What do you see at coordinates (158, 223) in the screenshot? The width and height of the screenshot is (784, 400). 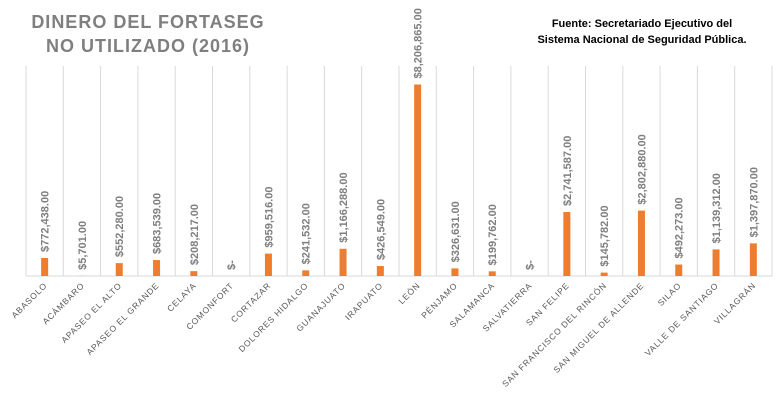 I see `data-label: $683,539.00` at bounding box center [158, 223].